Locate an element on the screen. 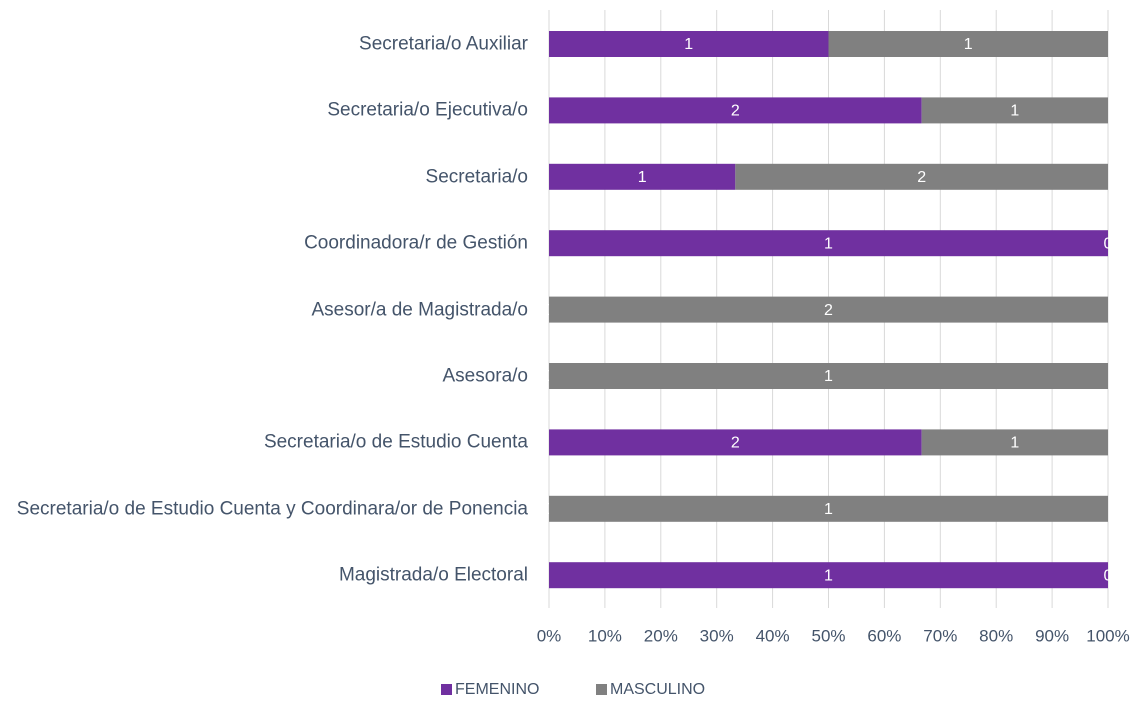  x-tick-label: 50% is located at coordinates (828, 635).